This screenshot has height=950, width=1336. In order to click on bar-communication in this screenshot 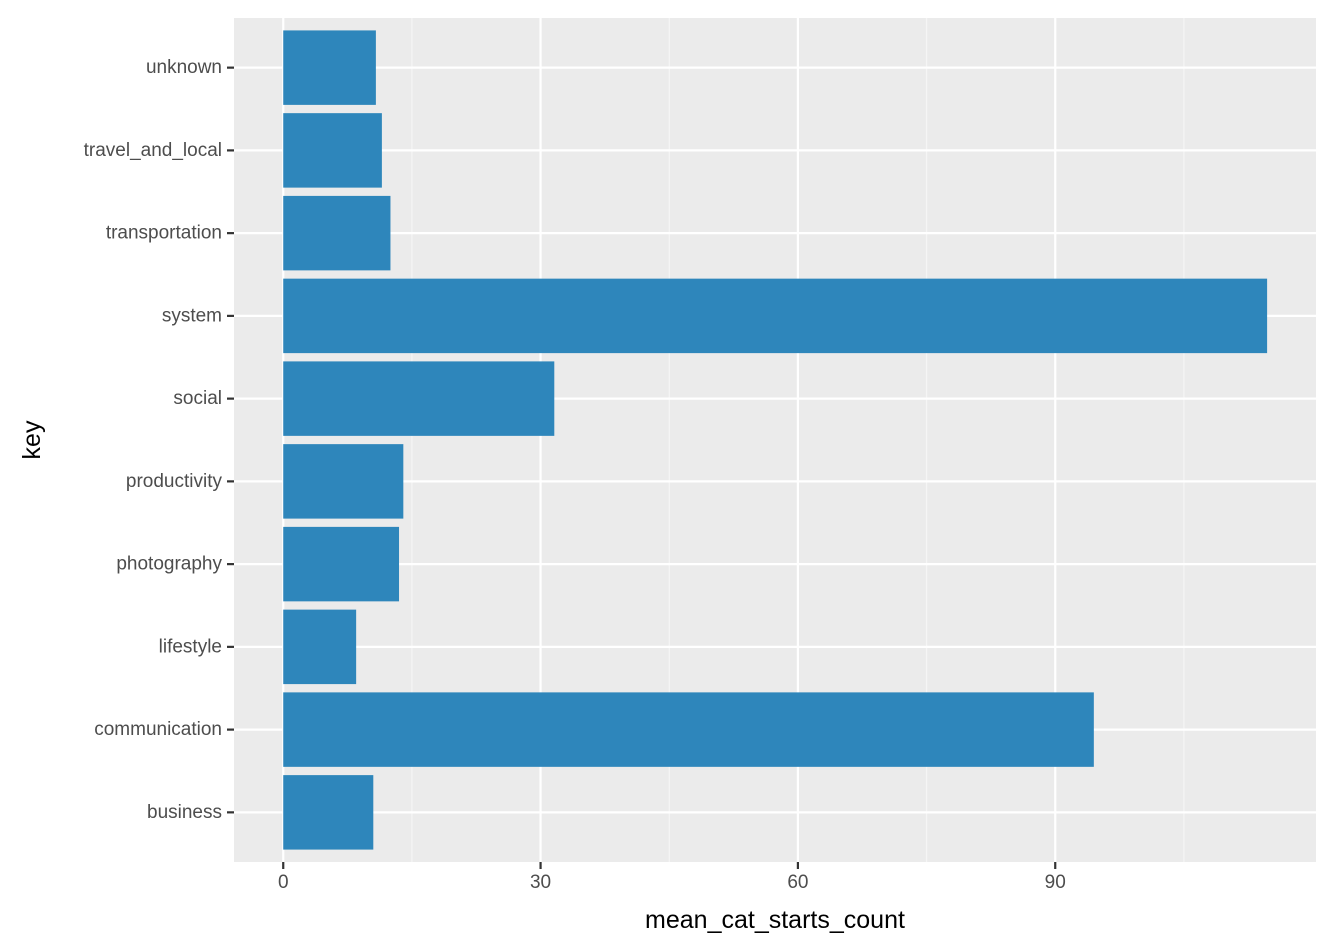, I will do `click(688, 729)`.